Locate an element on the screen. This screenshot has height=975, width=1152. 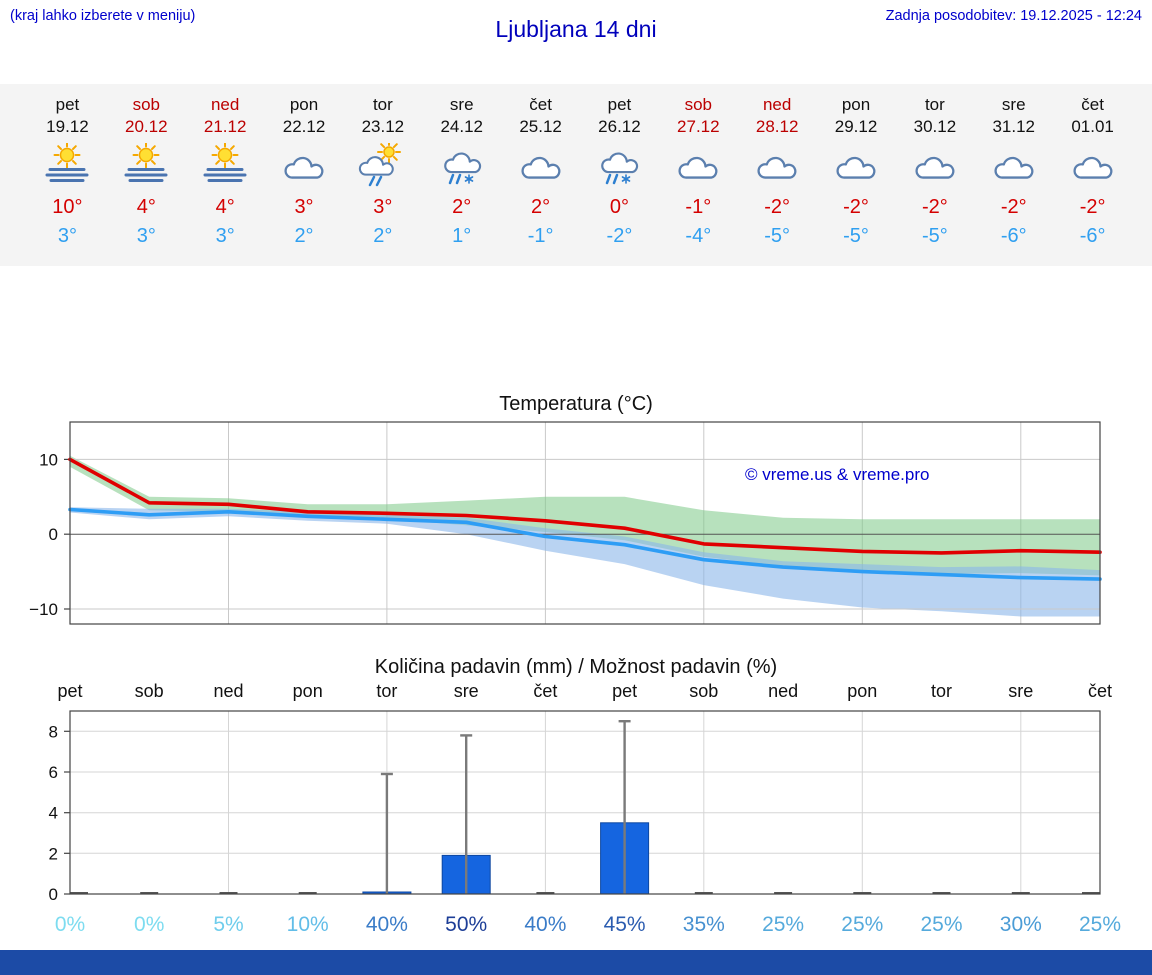
temp-max: -1° is located at coordinates (698, 207).